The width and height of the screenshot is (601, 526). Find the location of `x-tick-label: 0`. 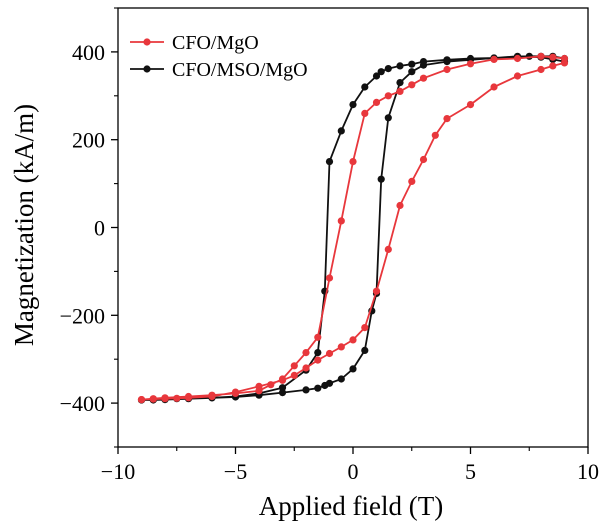

x-tick-label: 0 is located at coordinates (353, 471).